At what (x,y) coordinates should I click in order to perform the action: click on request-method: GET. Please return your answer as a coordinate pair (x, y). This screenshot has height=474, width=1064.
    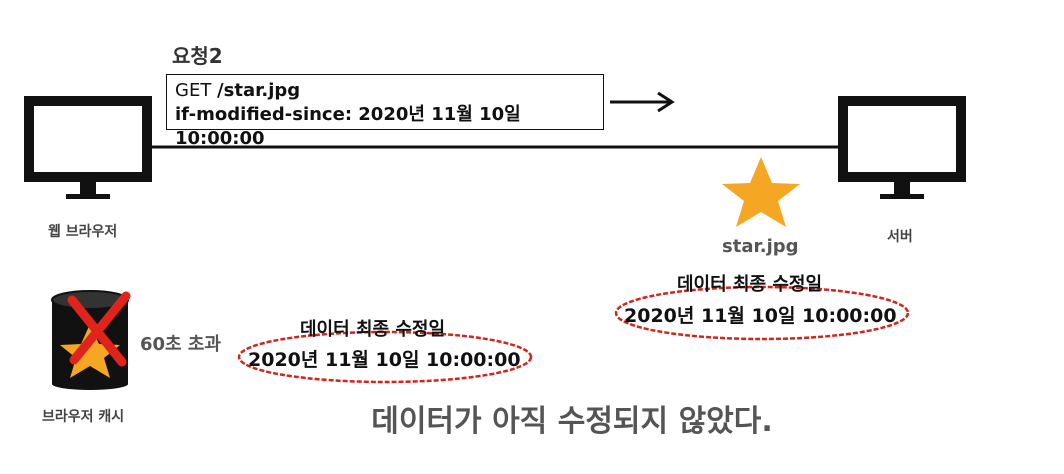
    Looking at the image, I should click on (196, 90).